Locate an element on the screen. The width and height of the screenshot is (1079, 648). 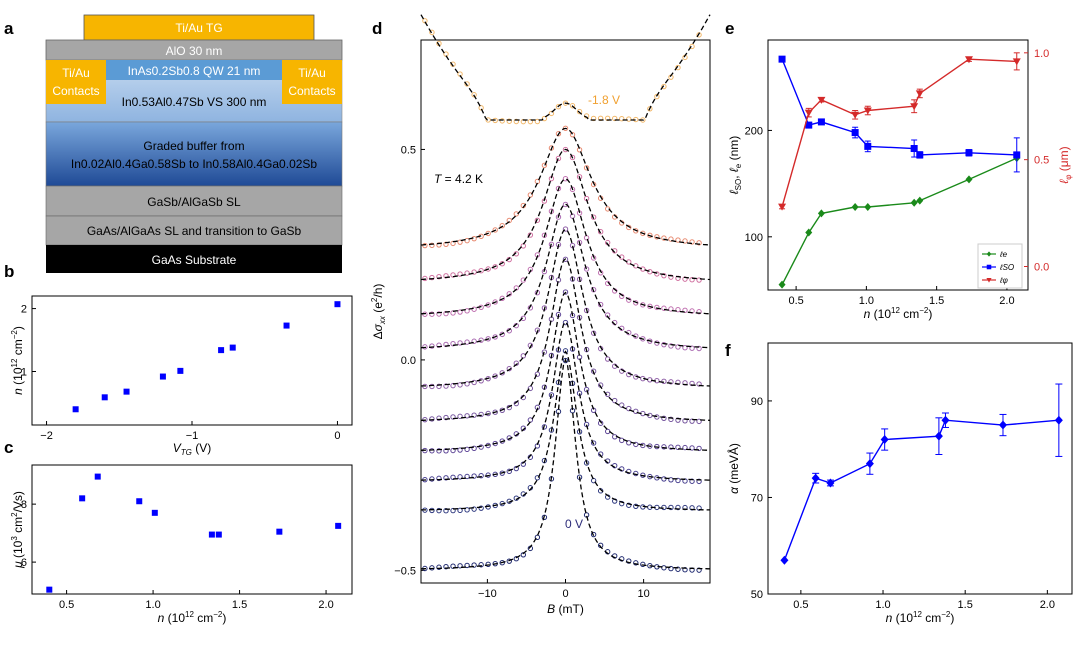
panel-d-xlabel: B (mT) is located at coordinates (565, 609).